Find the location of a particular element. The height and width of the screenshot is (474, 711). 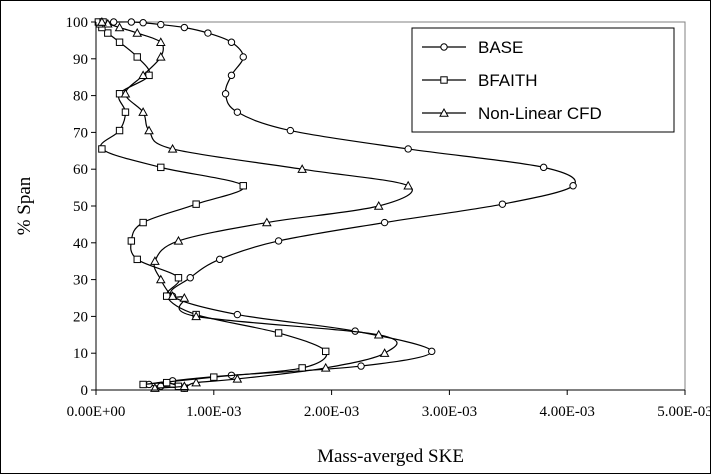

legend-label: Non-Linear CFD is located at coordinates (540, 113).